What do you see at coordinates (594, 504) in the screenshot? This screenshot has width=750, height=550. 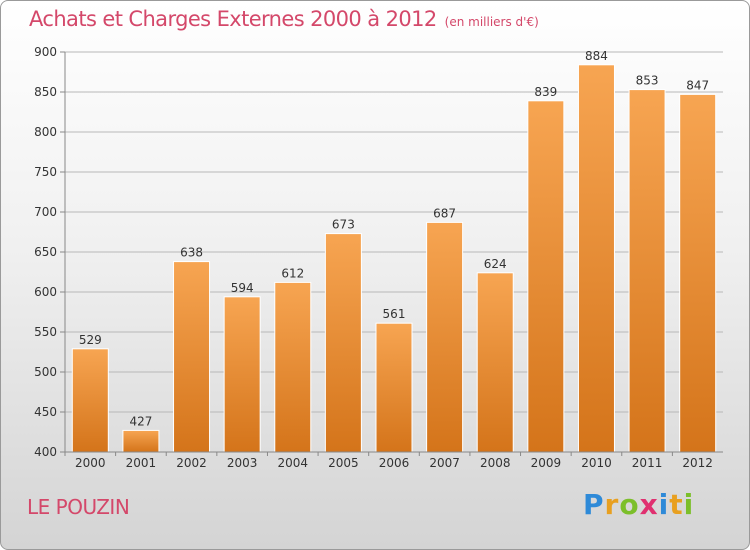 I see `logo-letter: P` at bounding box center [594, 504].